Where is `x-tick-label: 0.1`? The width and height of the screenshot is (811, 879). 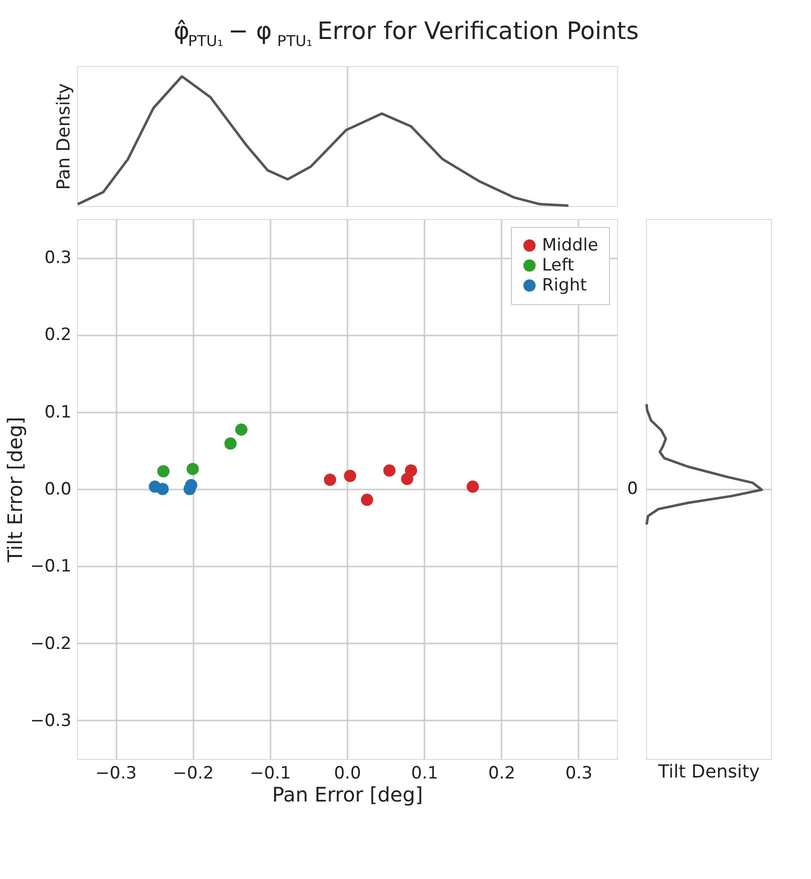
x-tick-label: 0.1 is located at coordinates (424, 774).